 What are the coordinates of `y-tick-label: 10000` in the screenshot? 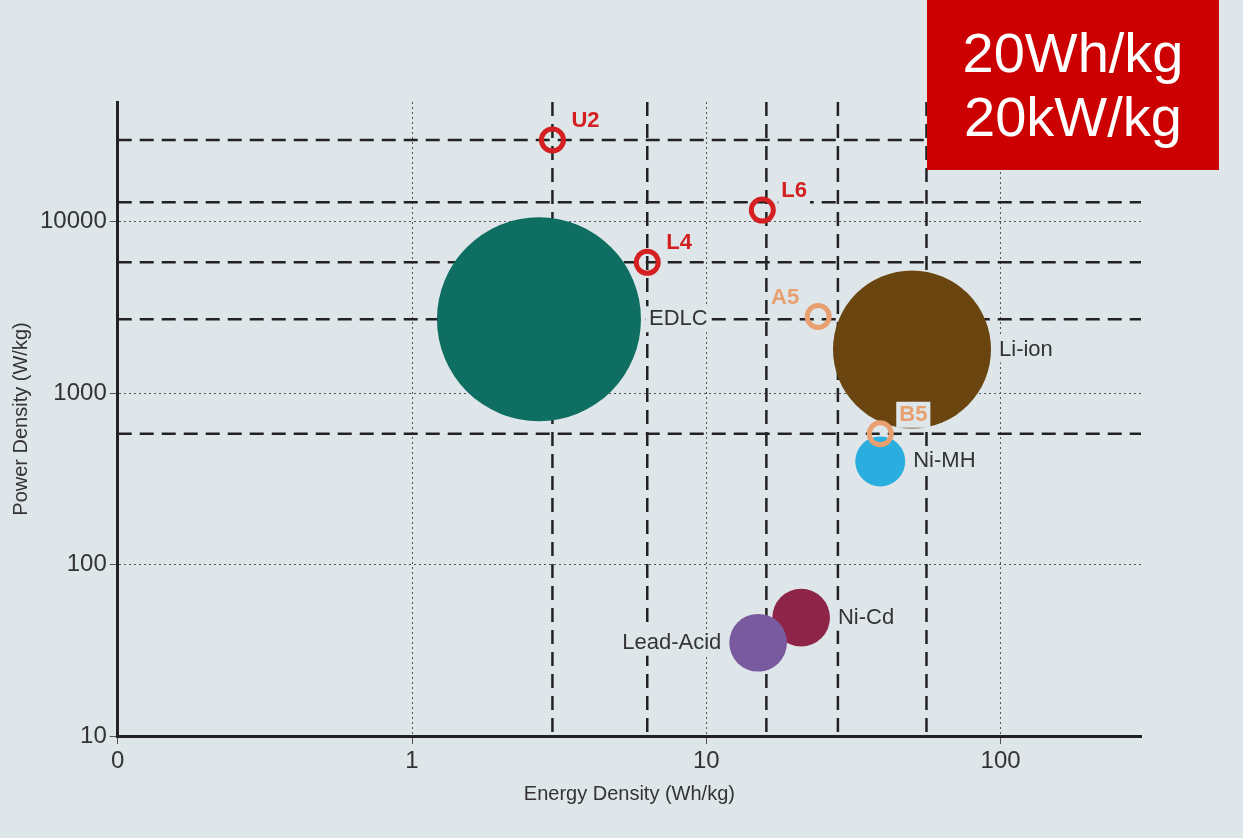 It's located at (73, 220).